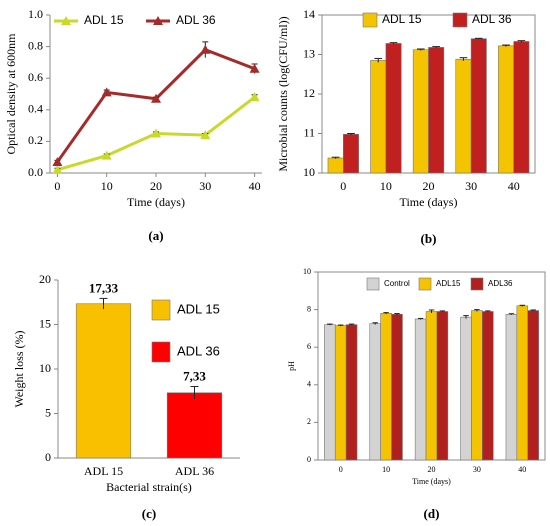 This screenshot has width=550, height=526. What do you see at coordinates (283, 93) in the screenshot?
I see `y-axis-title: Microbial counts (log(CFU/ml))` at bounding box center [283, 93].